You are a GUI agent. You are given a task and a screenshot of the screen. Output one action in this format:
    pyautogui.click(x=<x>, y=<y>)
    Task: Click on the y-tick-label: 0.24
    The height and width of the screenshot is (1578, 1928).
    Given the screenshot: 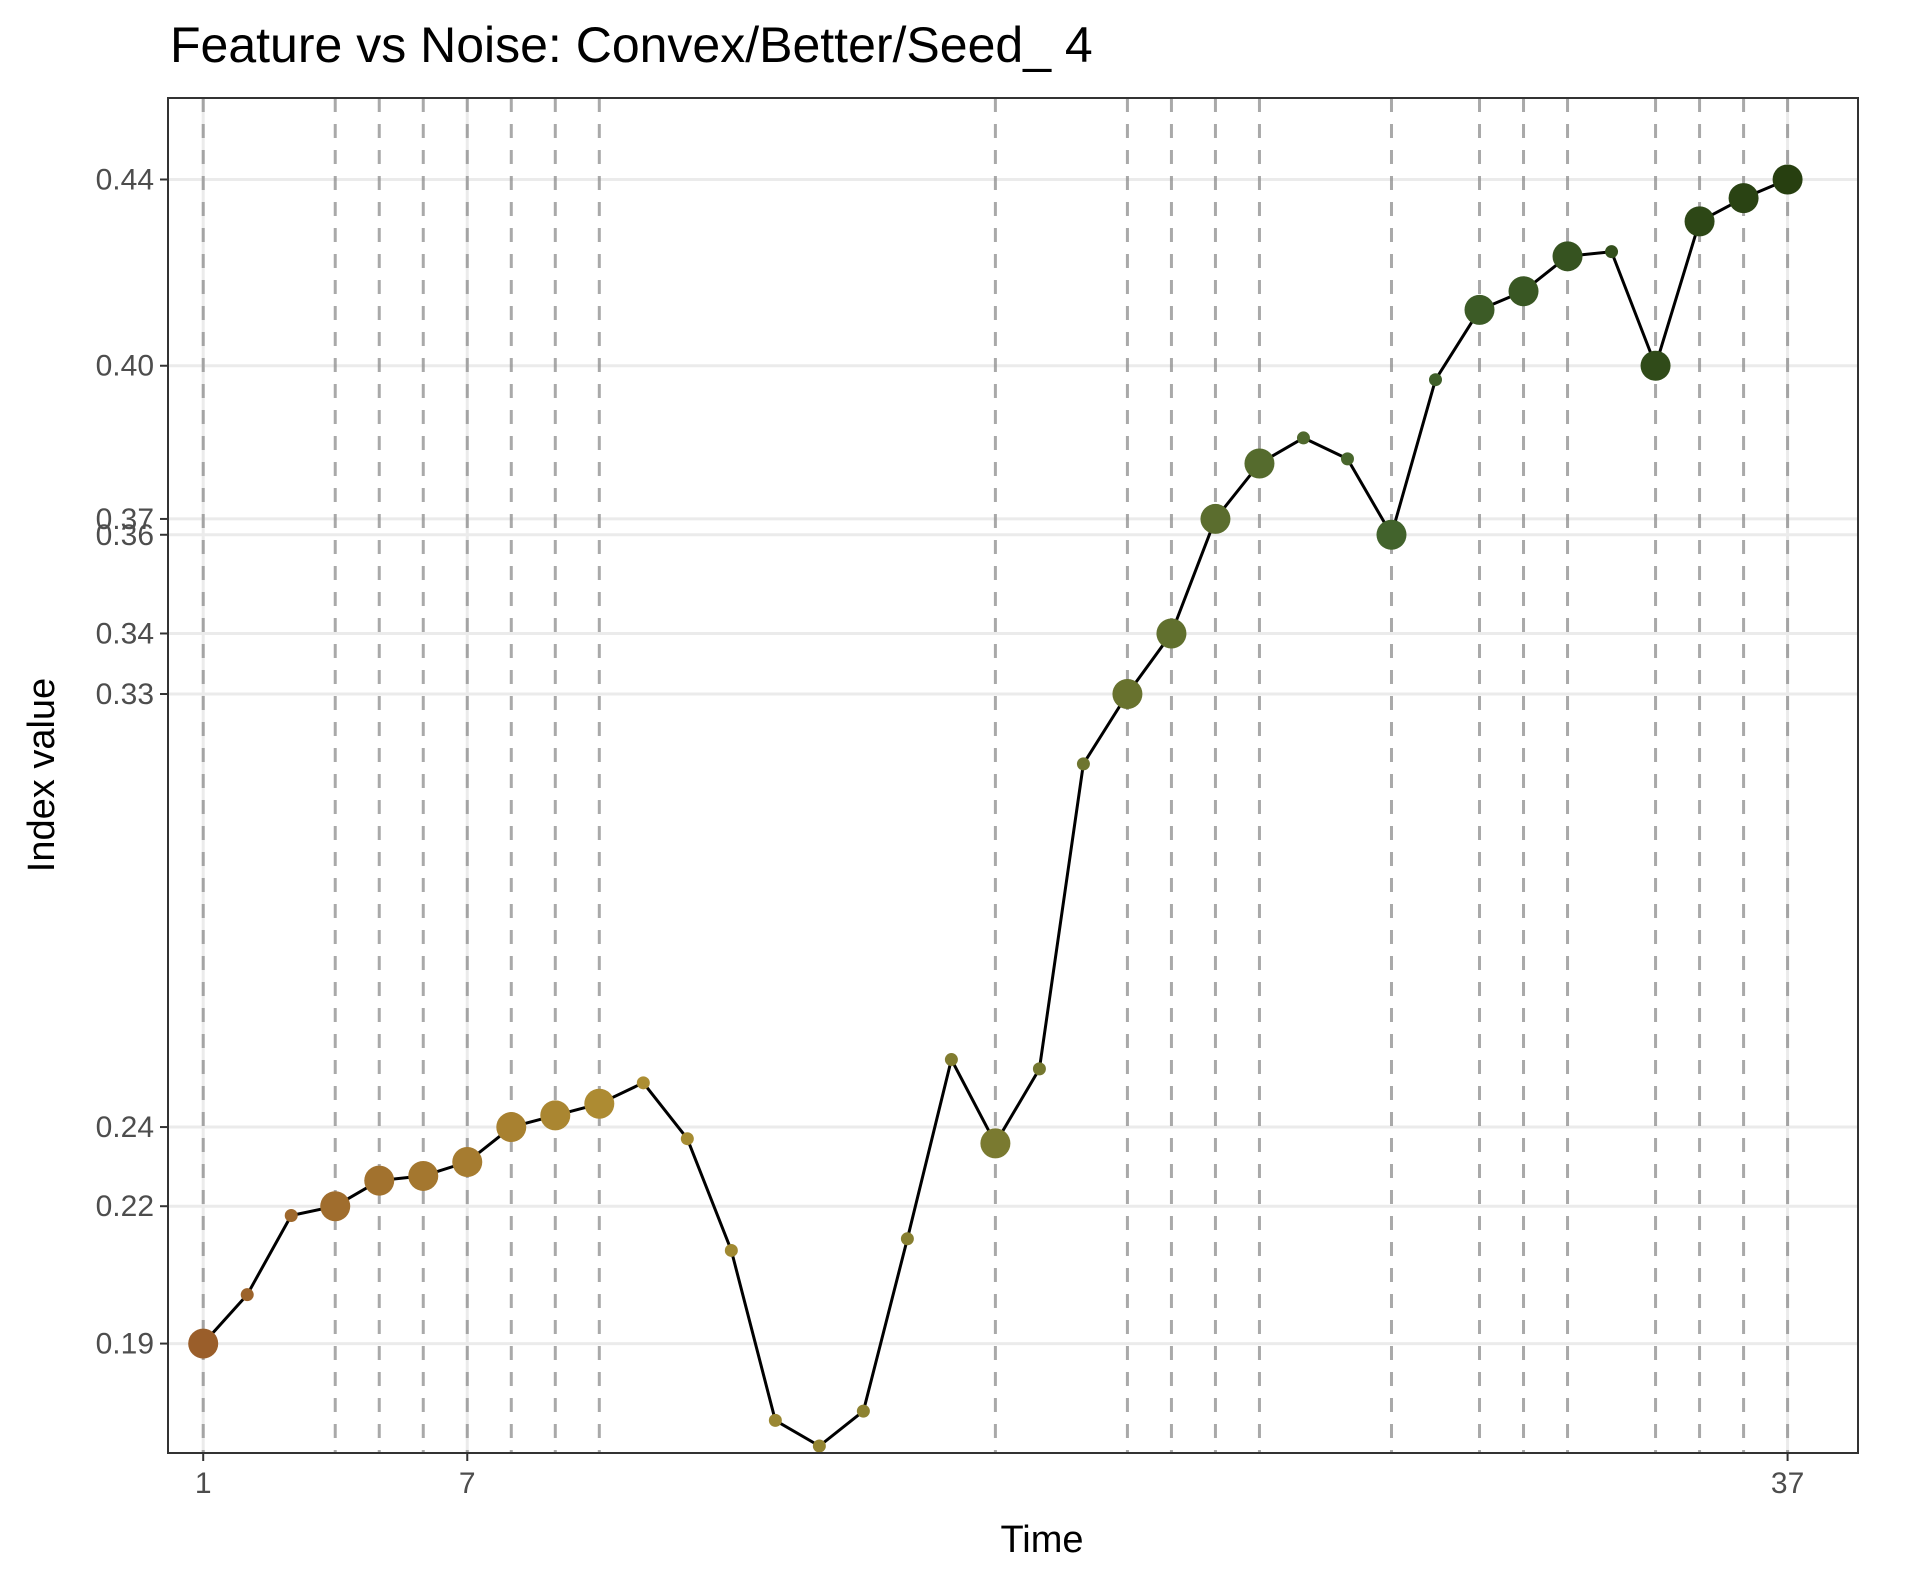 What is the action you would take?
    pyautogui.click(x=125, y=1127)
    